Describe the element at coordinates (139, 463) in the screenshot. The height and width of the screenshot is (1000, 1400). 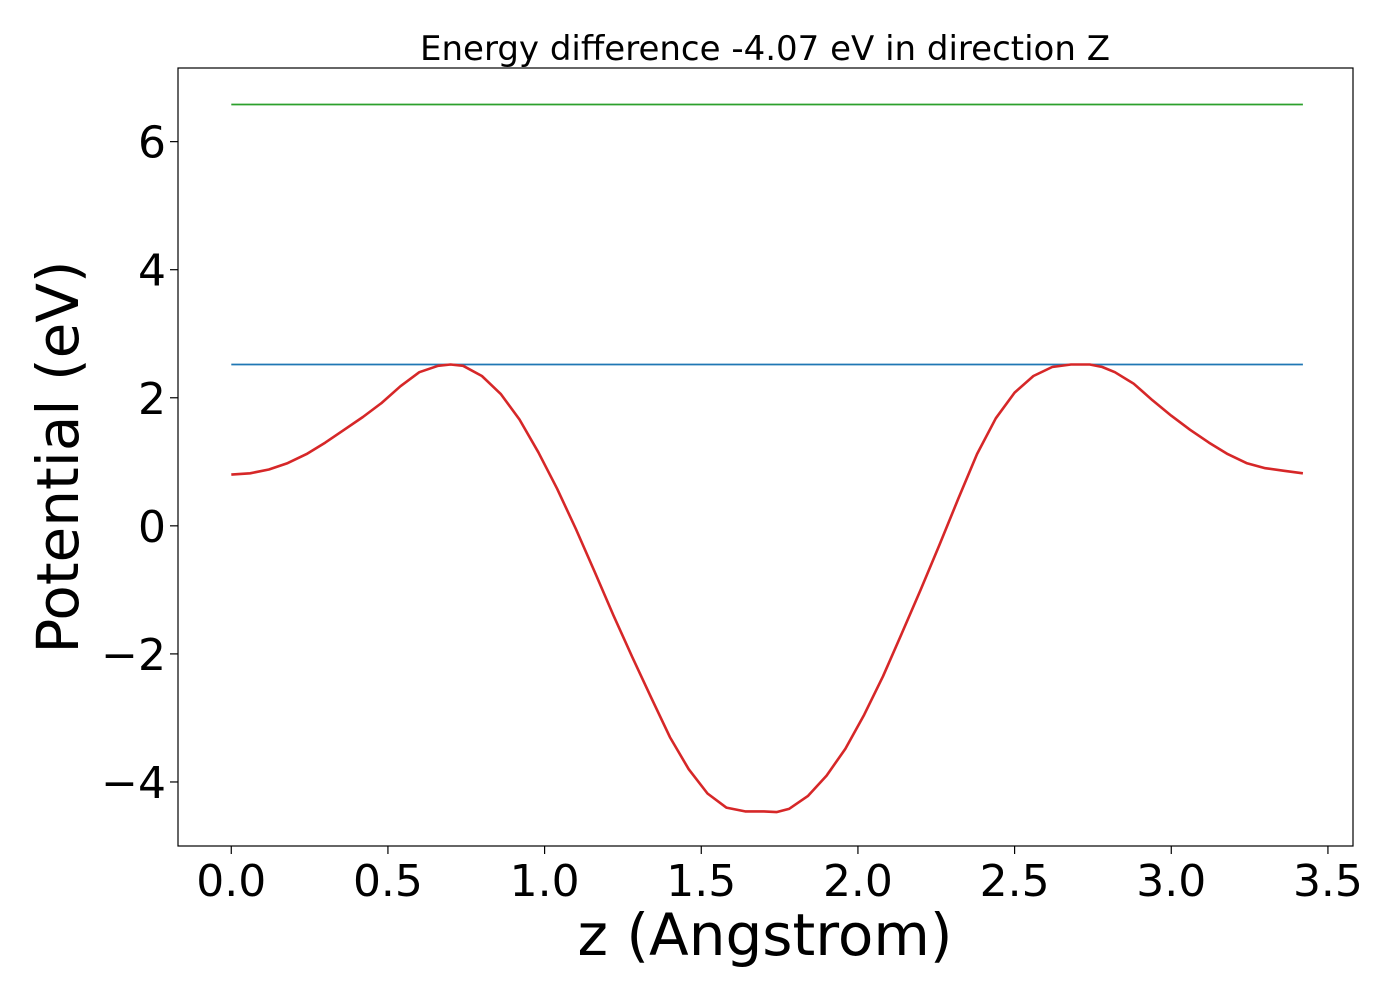
I see `y-axis-ticks: −4 −2 0 2 4 6` at that location.